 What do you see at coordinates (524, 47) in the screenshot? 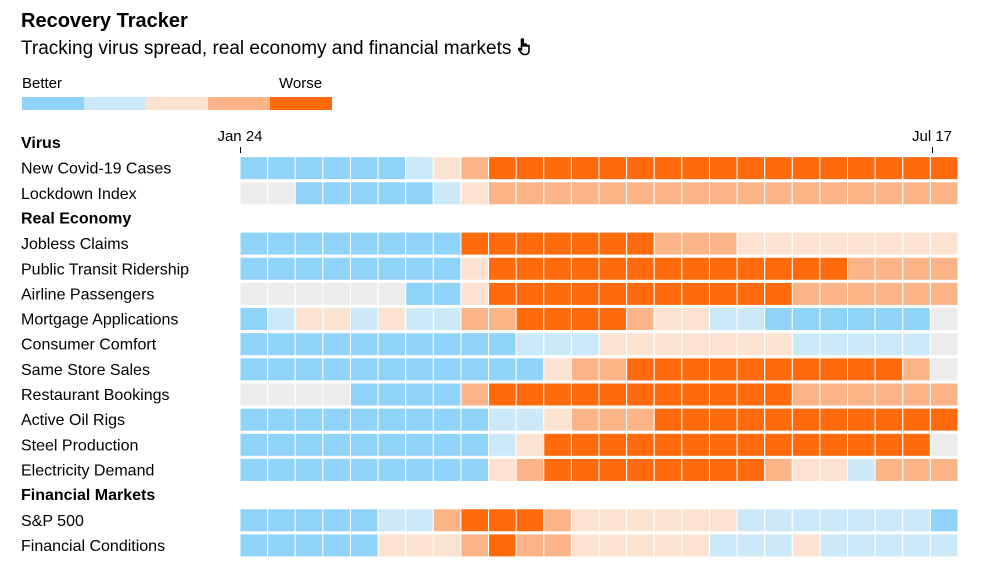
I see `hand-pointer-icon` at bounding box center [524, 47].